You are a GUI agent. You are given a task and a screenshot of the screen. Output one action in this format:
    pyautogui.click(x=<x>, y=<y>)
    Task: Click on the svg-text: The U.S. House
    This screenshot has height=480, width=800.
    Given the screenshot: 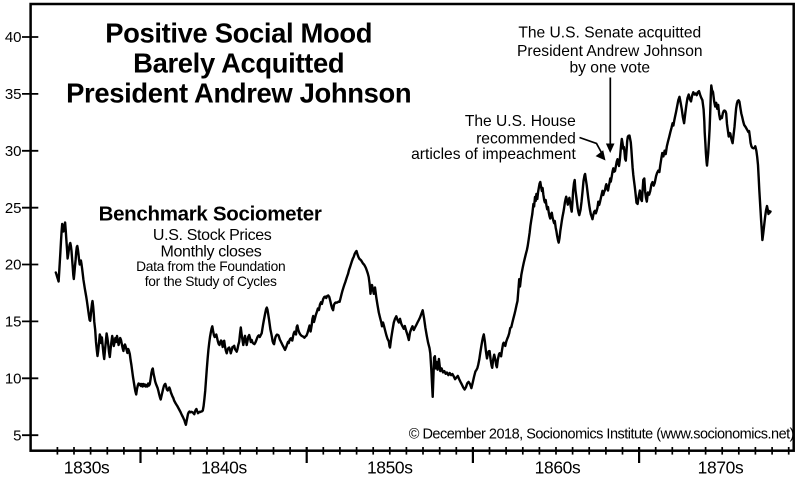 What is the action you would take?
    pyautogui.click(x=520, y=121)
    